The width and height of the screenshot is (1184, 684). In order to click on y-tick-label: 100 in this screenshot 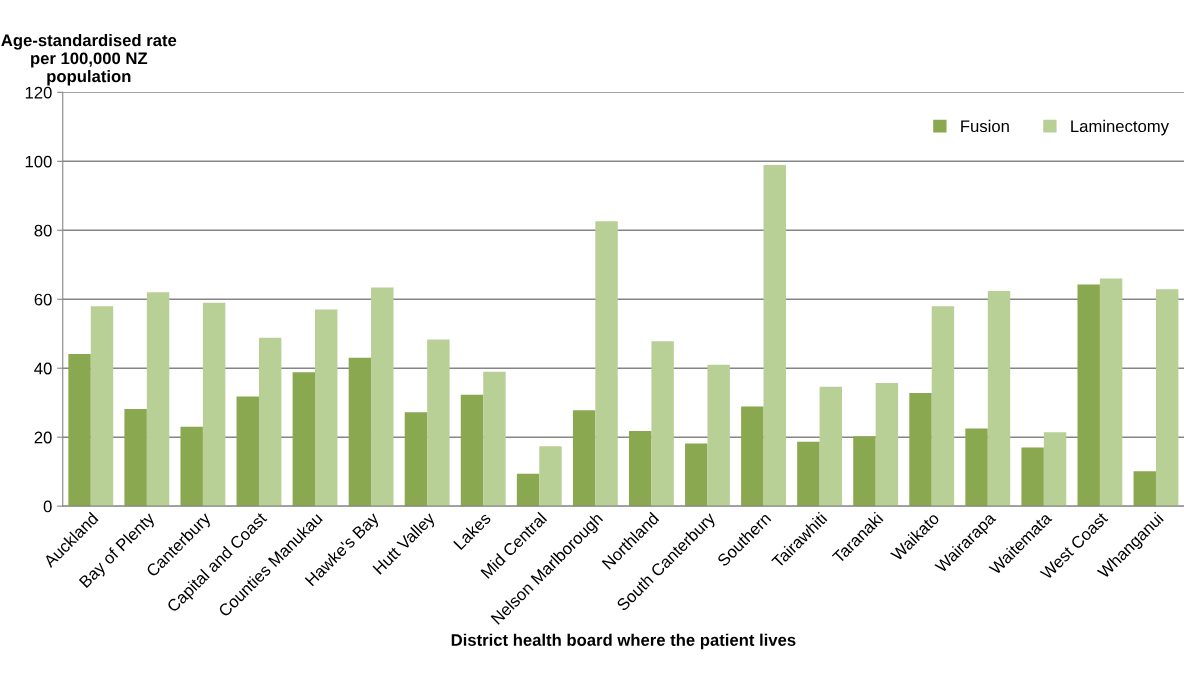, I will do `click(38, 161)`.